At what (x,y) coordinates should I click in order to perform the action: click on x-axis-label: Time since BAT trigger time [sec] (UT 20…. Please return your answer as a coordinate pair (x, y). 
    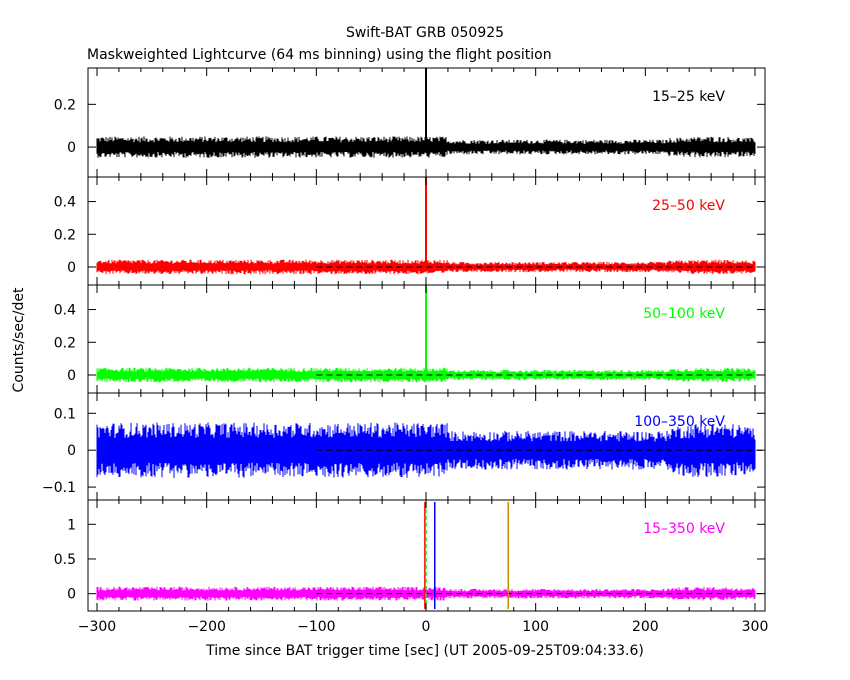
    Looking at the image, I should click on (424, 651).